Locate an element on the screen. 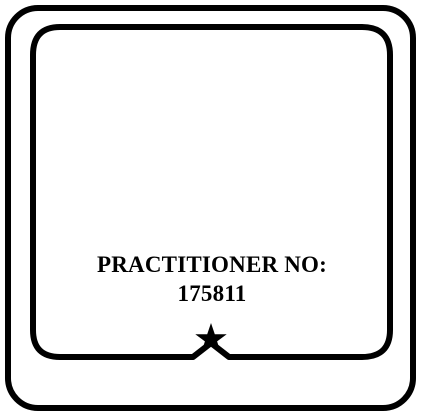 The width and height of the screenshot is (424, 415). star-icon is located at coordinates (211, 338).